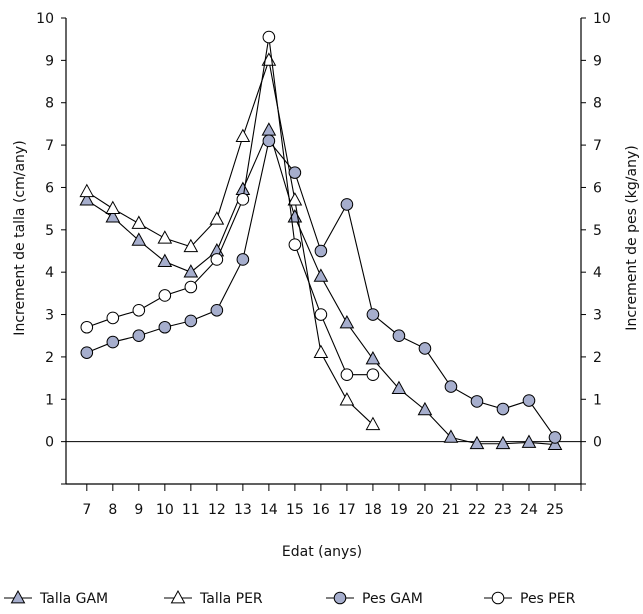  I want to click on x-tick-label: 20, so click(425, 510).